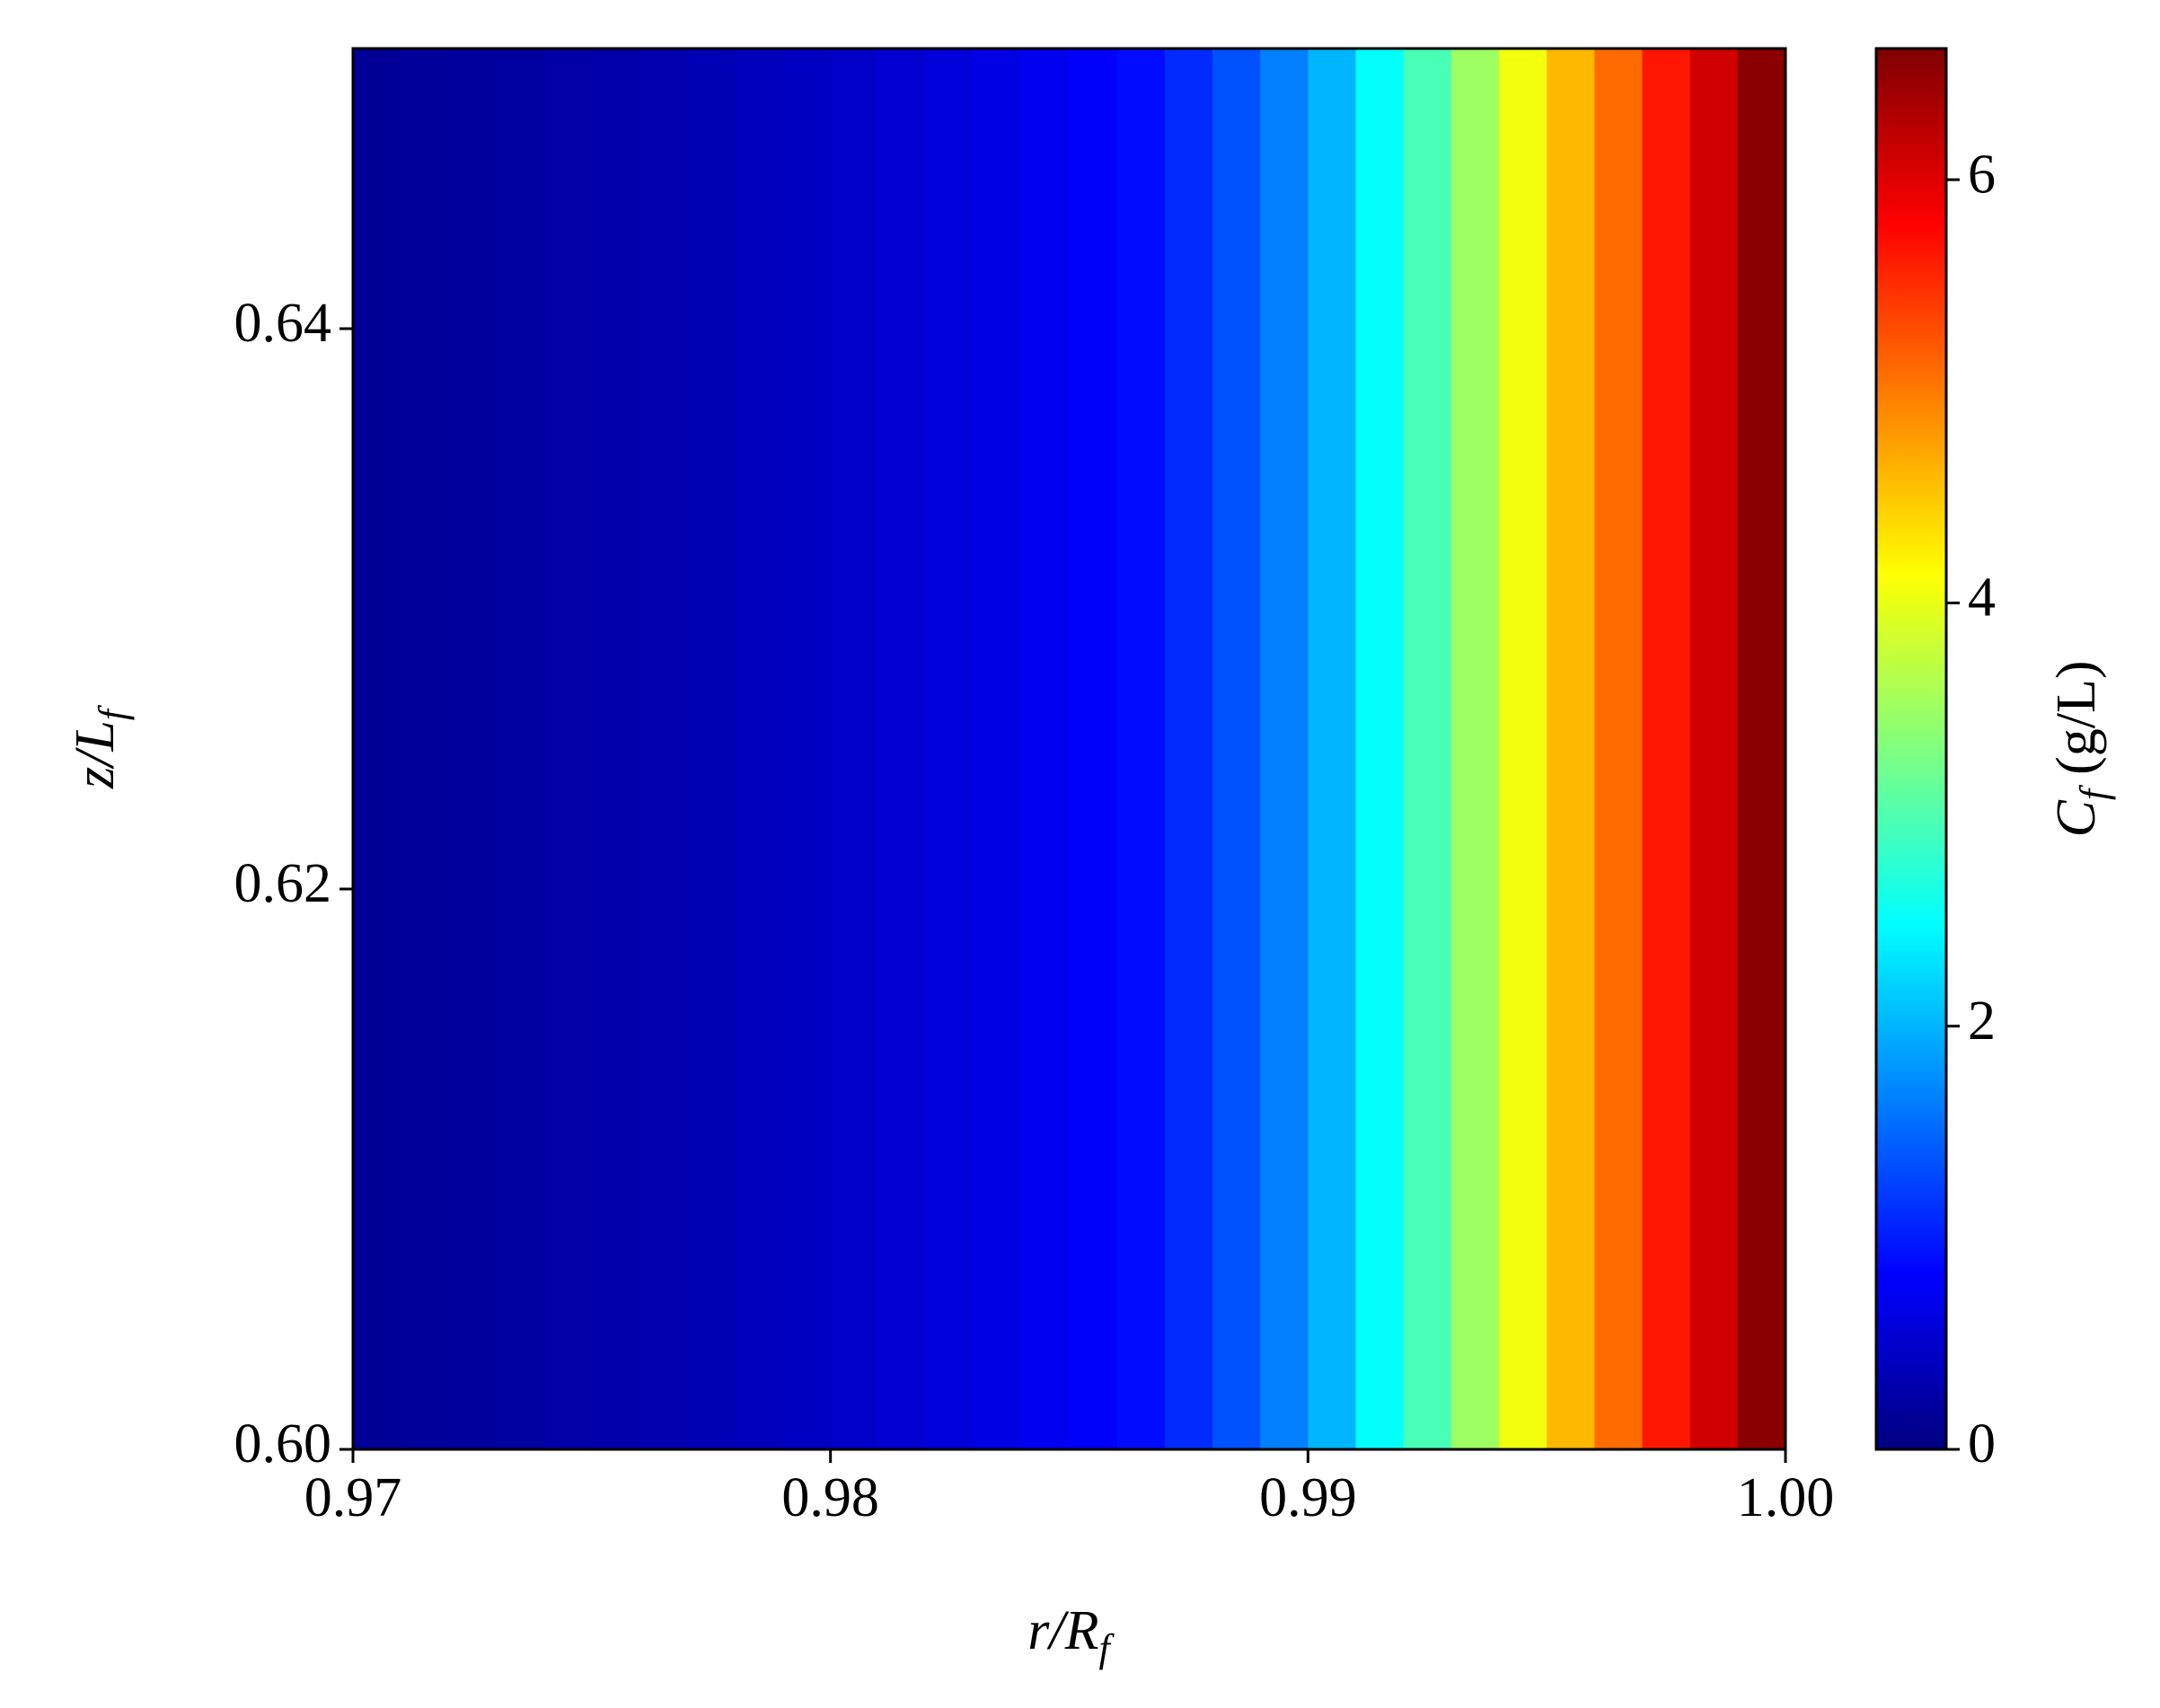 Image resolution: width=2160 pixels, height=1708 pixels. I want to click on x-tick-label: 0.99, so click(1308, 1497).